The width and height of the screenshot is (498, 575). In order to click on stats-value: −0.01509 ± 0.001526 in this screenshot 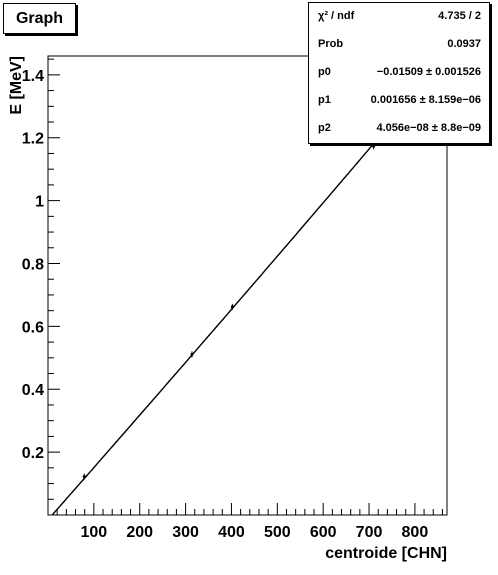, I will do `click(428, 72)`.